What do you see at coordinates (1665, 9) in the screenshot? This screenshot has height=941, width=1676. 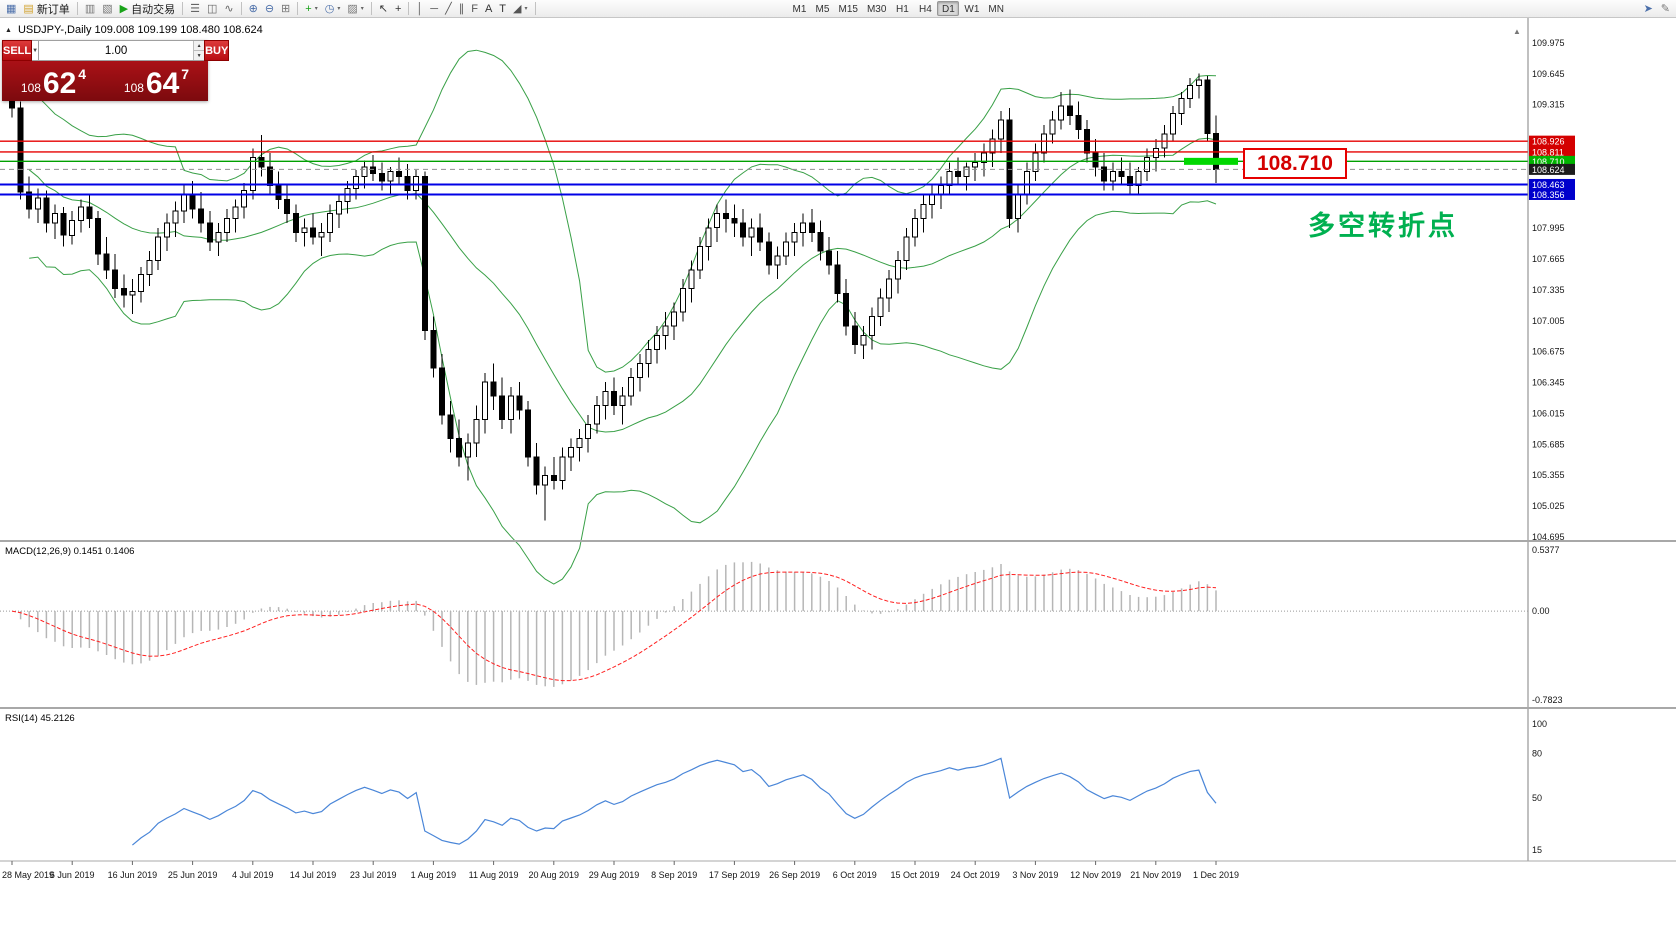 I see `edit-cursor-icon: ✎` at bounding box center [1665, 9].